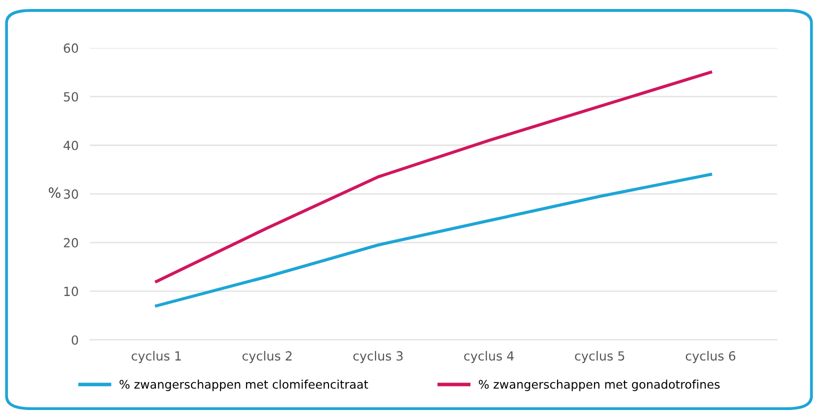  Describe the element at coordinates (599, 357) in the screenshot. I see `x-tick-label: cyclus 5` at that location.